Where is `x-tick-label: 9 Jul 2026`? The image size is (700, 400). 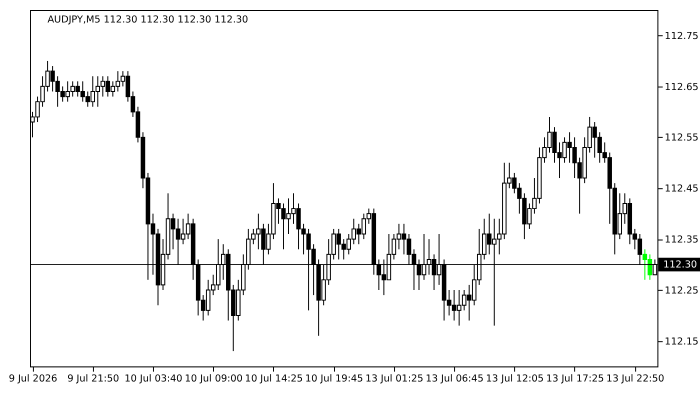 x-tick-label: 9 Jul 2026 is located at coordinates (33, 378).